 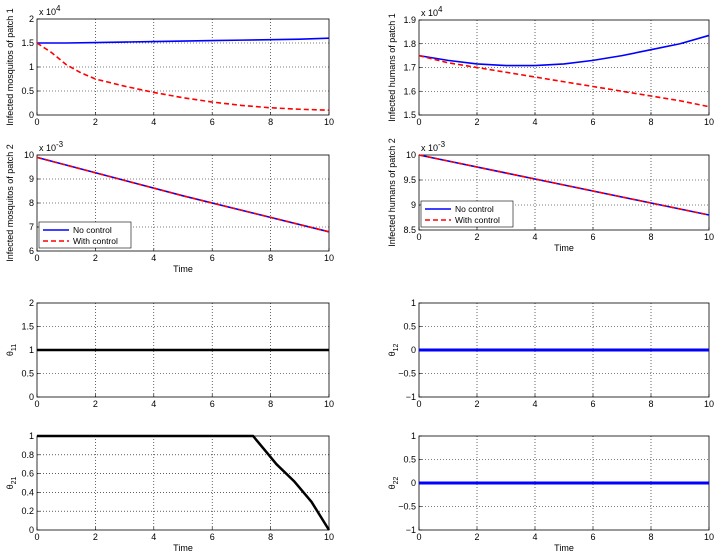 I want to click on y-tick-label: 8.5, so click(x=409, y=230).